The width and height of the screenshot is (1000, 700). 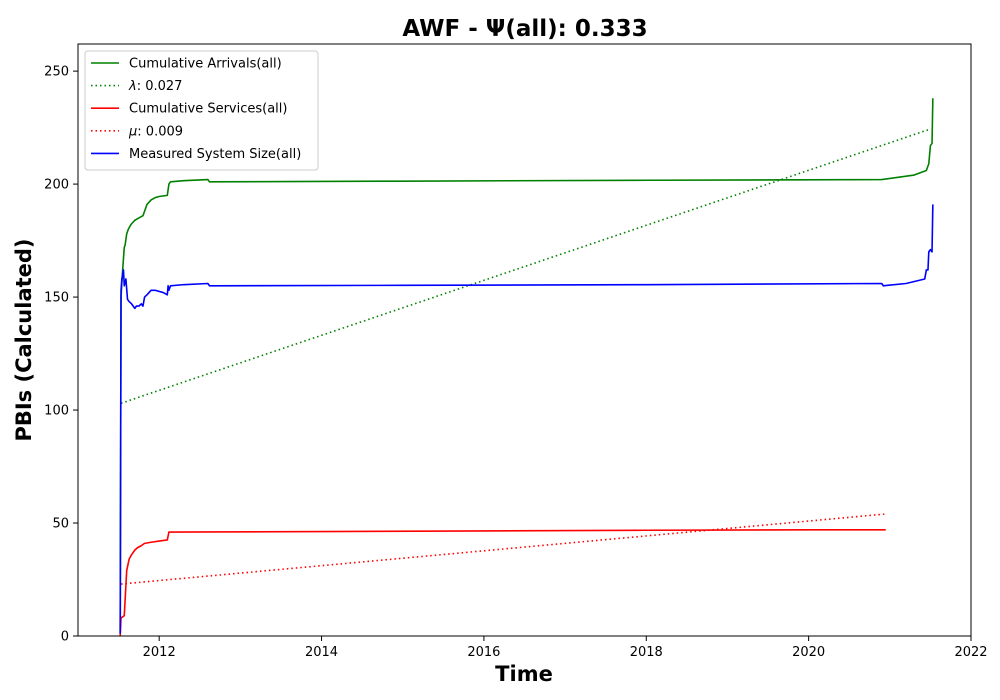 What do you see at coordinates (524, 29) in the screenshot?
I see `chart-title: AWF - Ψ(all): 0.333` at bounding box center [524, 29].